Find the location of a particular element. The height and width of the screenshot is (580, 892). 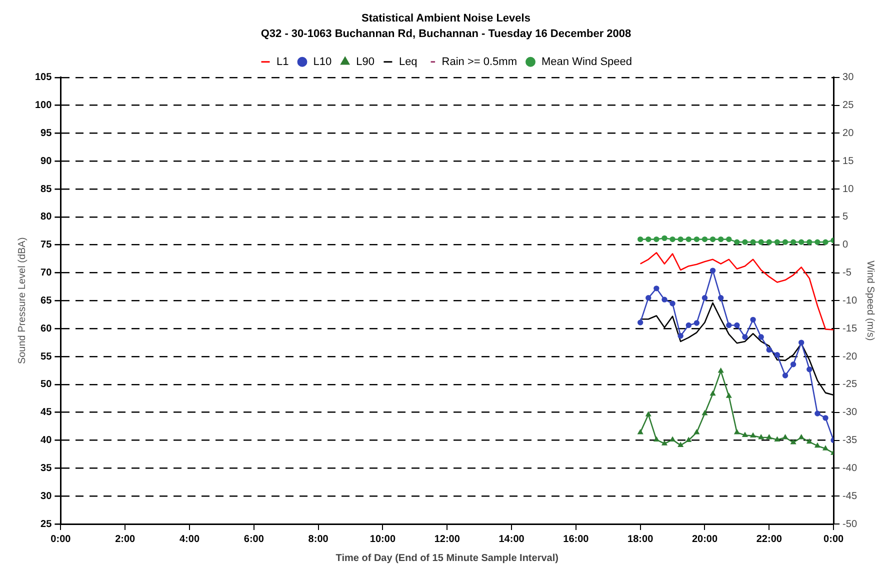

y-tick-label: 25 is located at coordinates (46, 524).